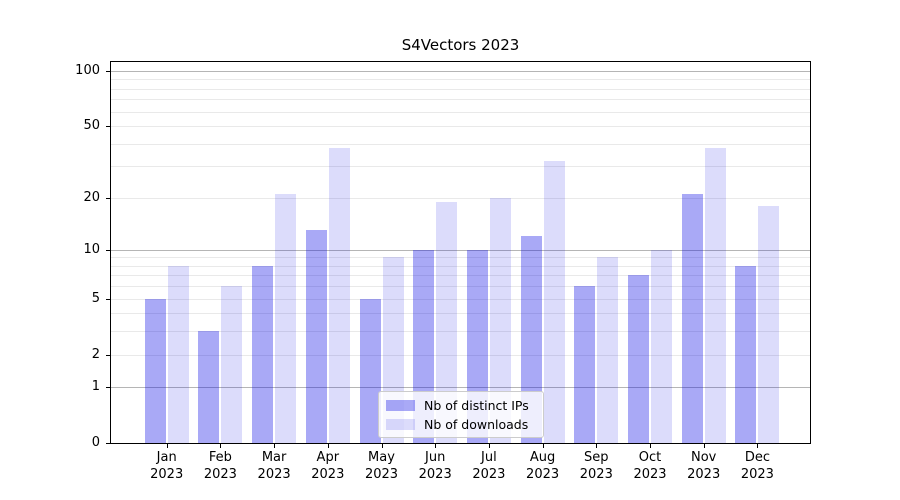  What do you see at coordinates (220, 466) in the screenshot?
I see `x-tick-label: Feb 2023` at bounding box center [220, 466].